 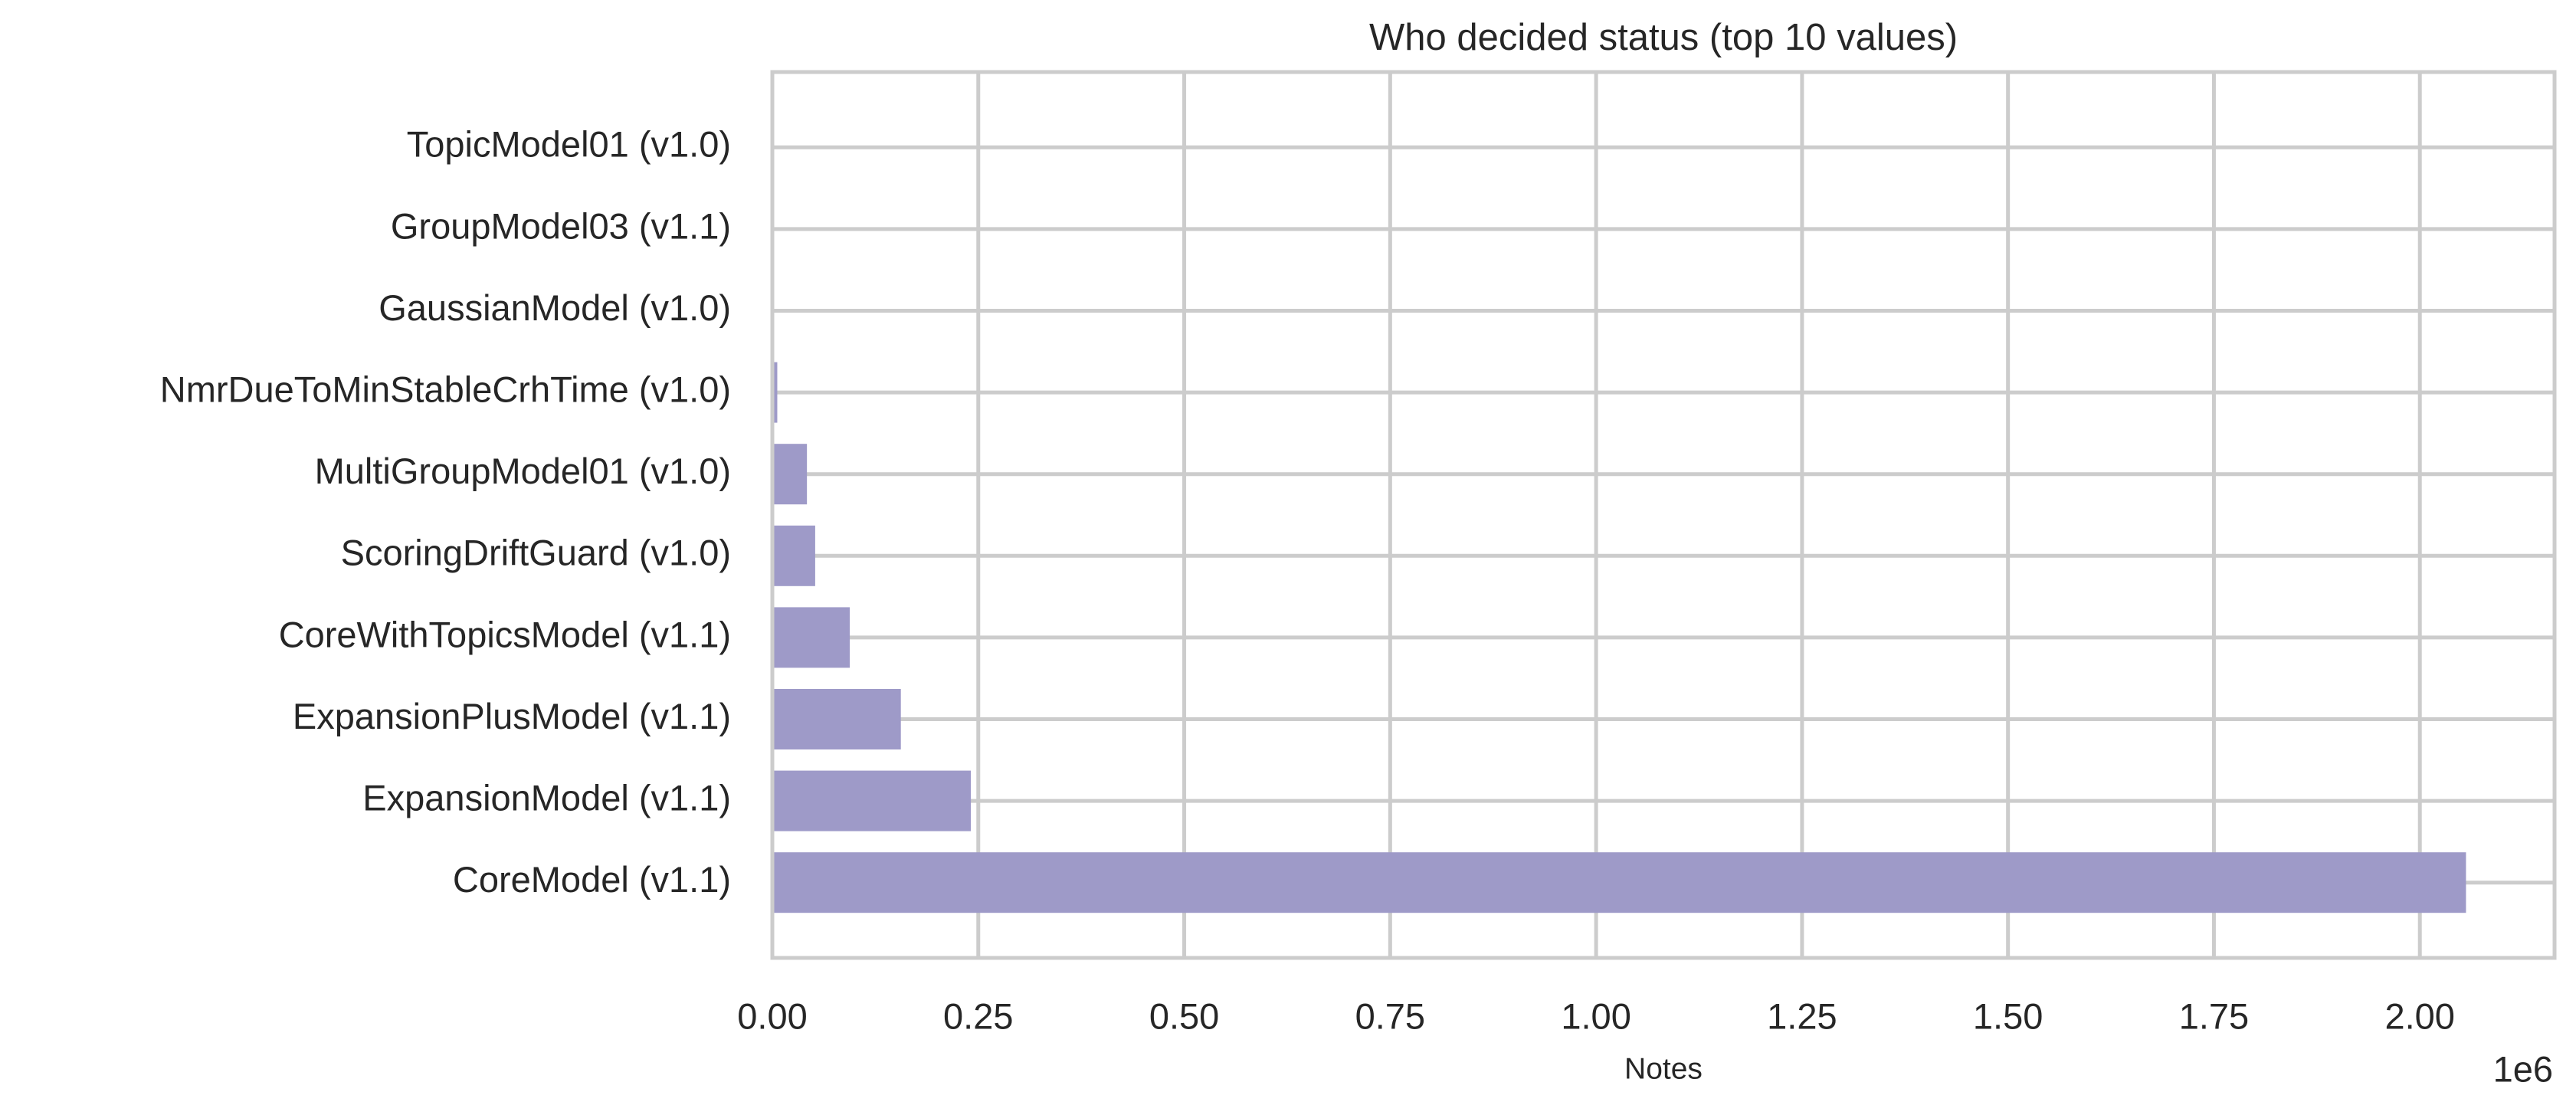 I want to click on x-tick-label: 0.25, so click(x=978, y=1015).